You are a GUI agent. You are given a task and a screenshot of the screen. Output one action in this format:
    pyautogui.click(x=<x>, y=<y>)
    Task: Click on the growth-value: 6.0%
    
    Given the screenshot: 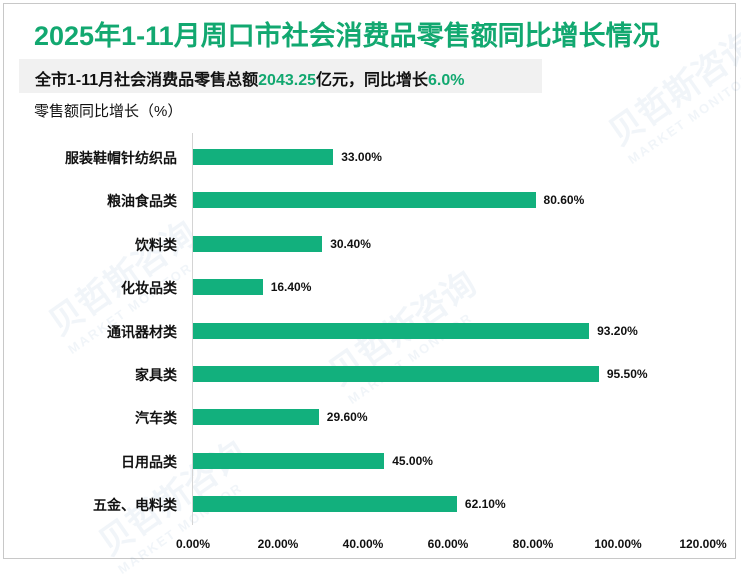 What is the action you would take?
    pyautogui.click(x=446, y=80)
    